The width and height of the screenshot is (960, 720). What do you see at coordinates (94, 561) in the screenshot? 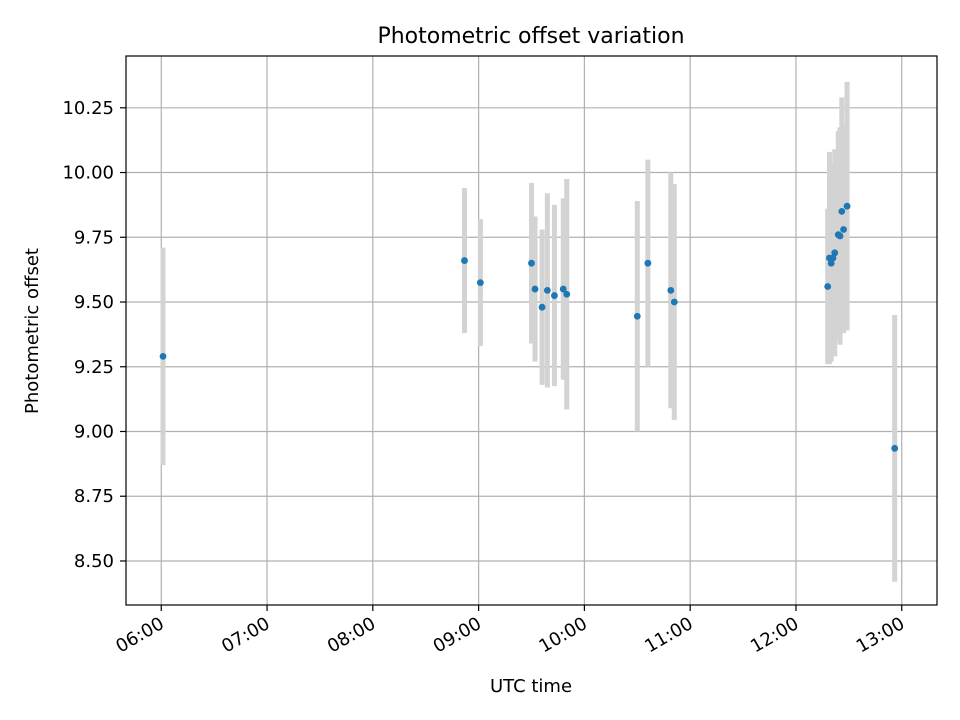
I see `y-tick-label: 8.50` at bounding box center [94, 561].